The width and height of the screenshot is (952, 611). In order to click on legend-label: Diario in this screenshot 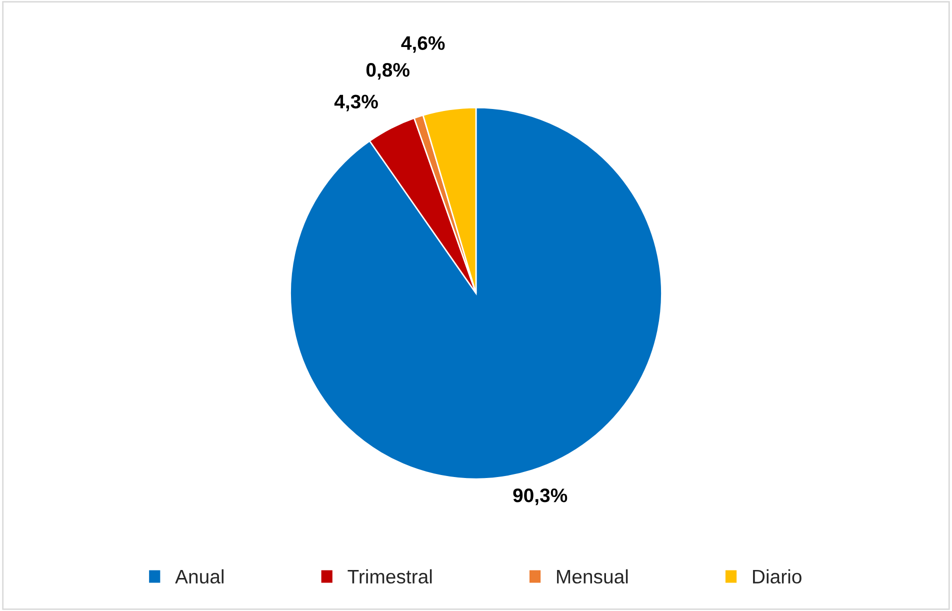, I will do `click(777, 576)`.